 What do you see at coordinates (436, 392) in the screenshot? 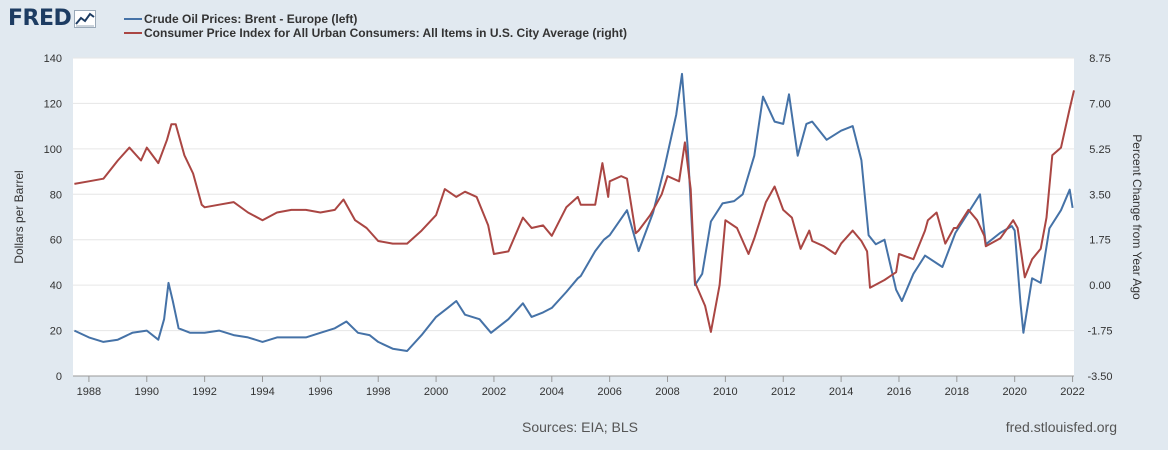
I see `x-tick-label: 2000` at bounding box center [436, 392].